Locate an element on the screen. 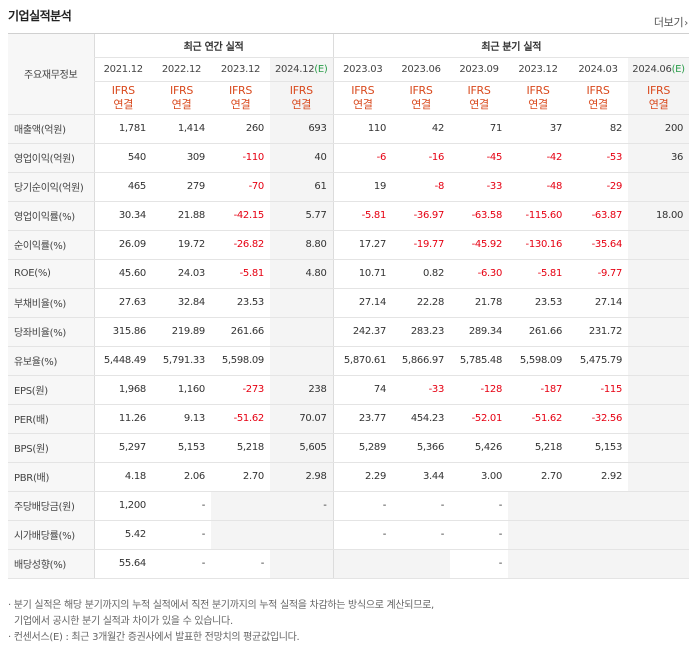  table-cell: 3.00 is located at coordinates (479, 477).